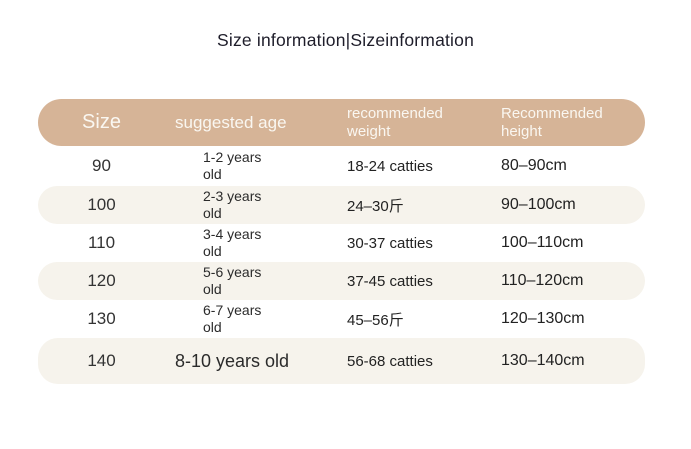  I want to click on size-value: 110, so click(101, 242).